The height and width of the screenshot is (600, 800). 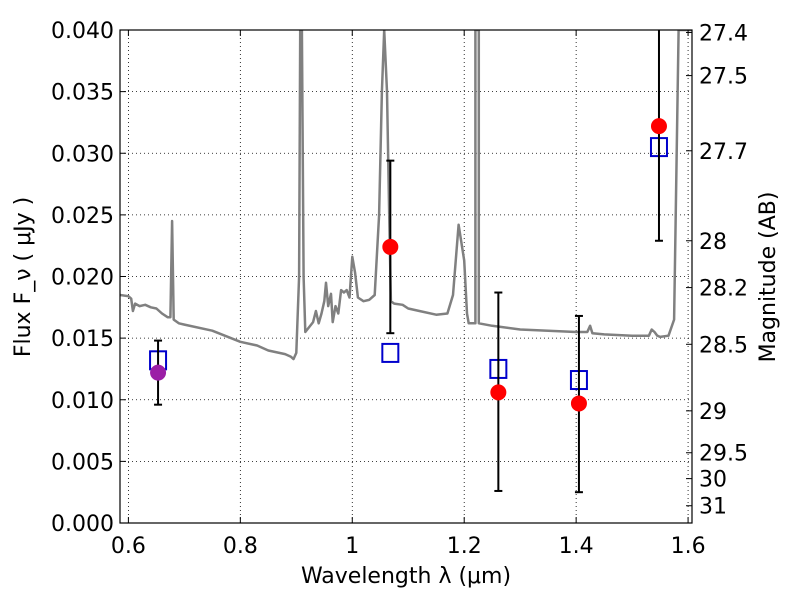 I want to click on y-tick-label: 0.015, so click(x=82, y=339).